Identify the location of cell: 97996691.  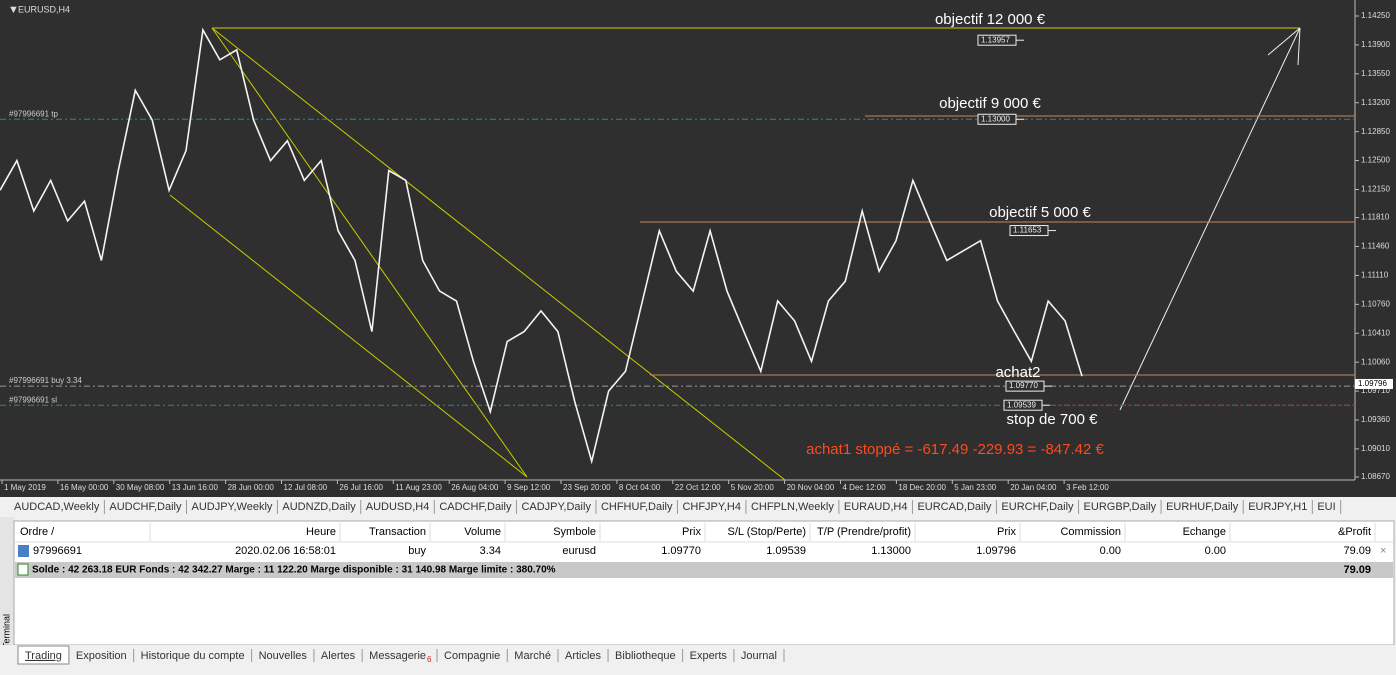
(57, 551).